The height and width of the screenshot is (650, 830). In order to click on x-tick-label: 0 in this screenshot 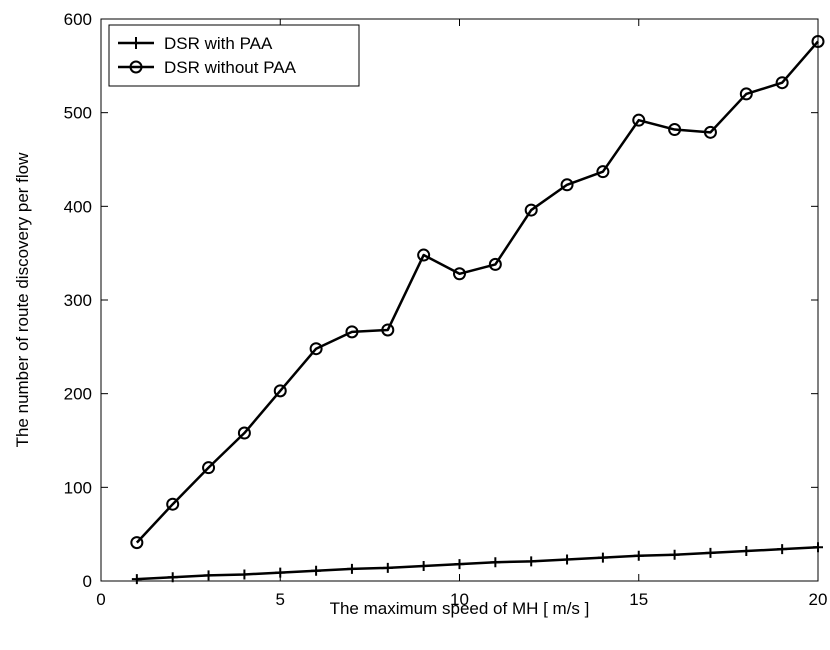, I will do `click(100, 599)`.